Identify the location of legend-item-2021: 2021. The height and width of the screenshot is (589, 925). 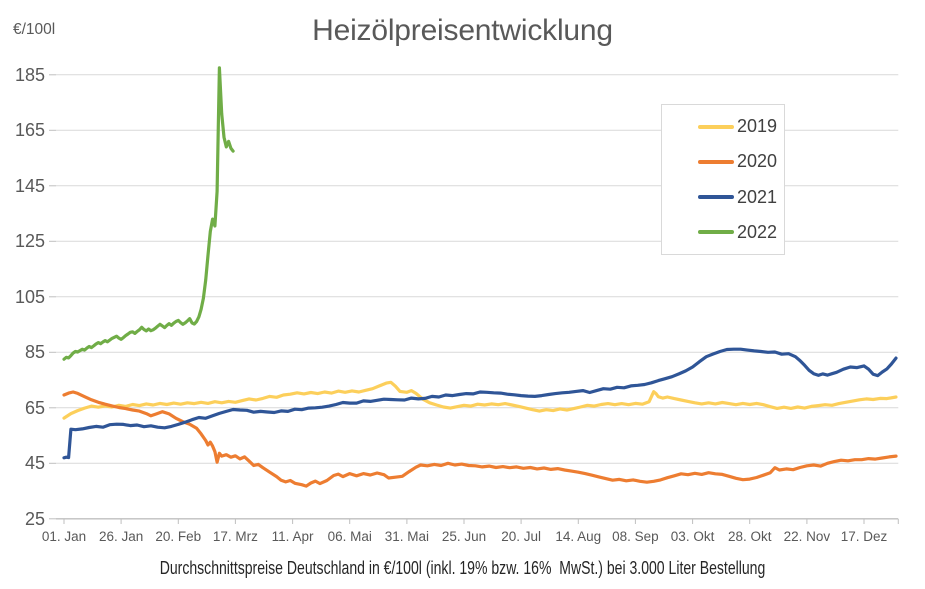
(723, 197).